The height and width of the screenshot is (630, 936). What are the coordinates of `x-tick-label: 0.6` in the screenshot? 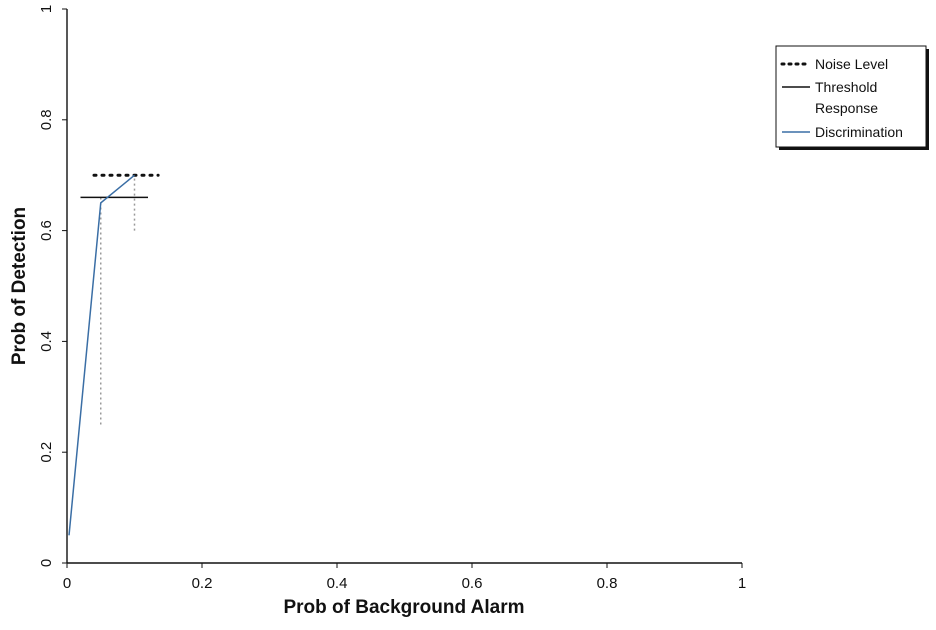 It's located at (472, 583).